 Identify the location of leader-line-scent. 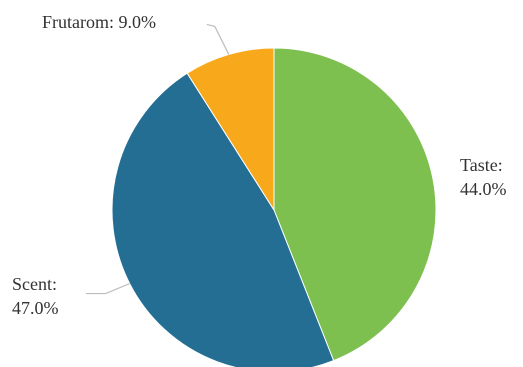
(108, 288).